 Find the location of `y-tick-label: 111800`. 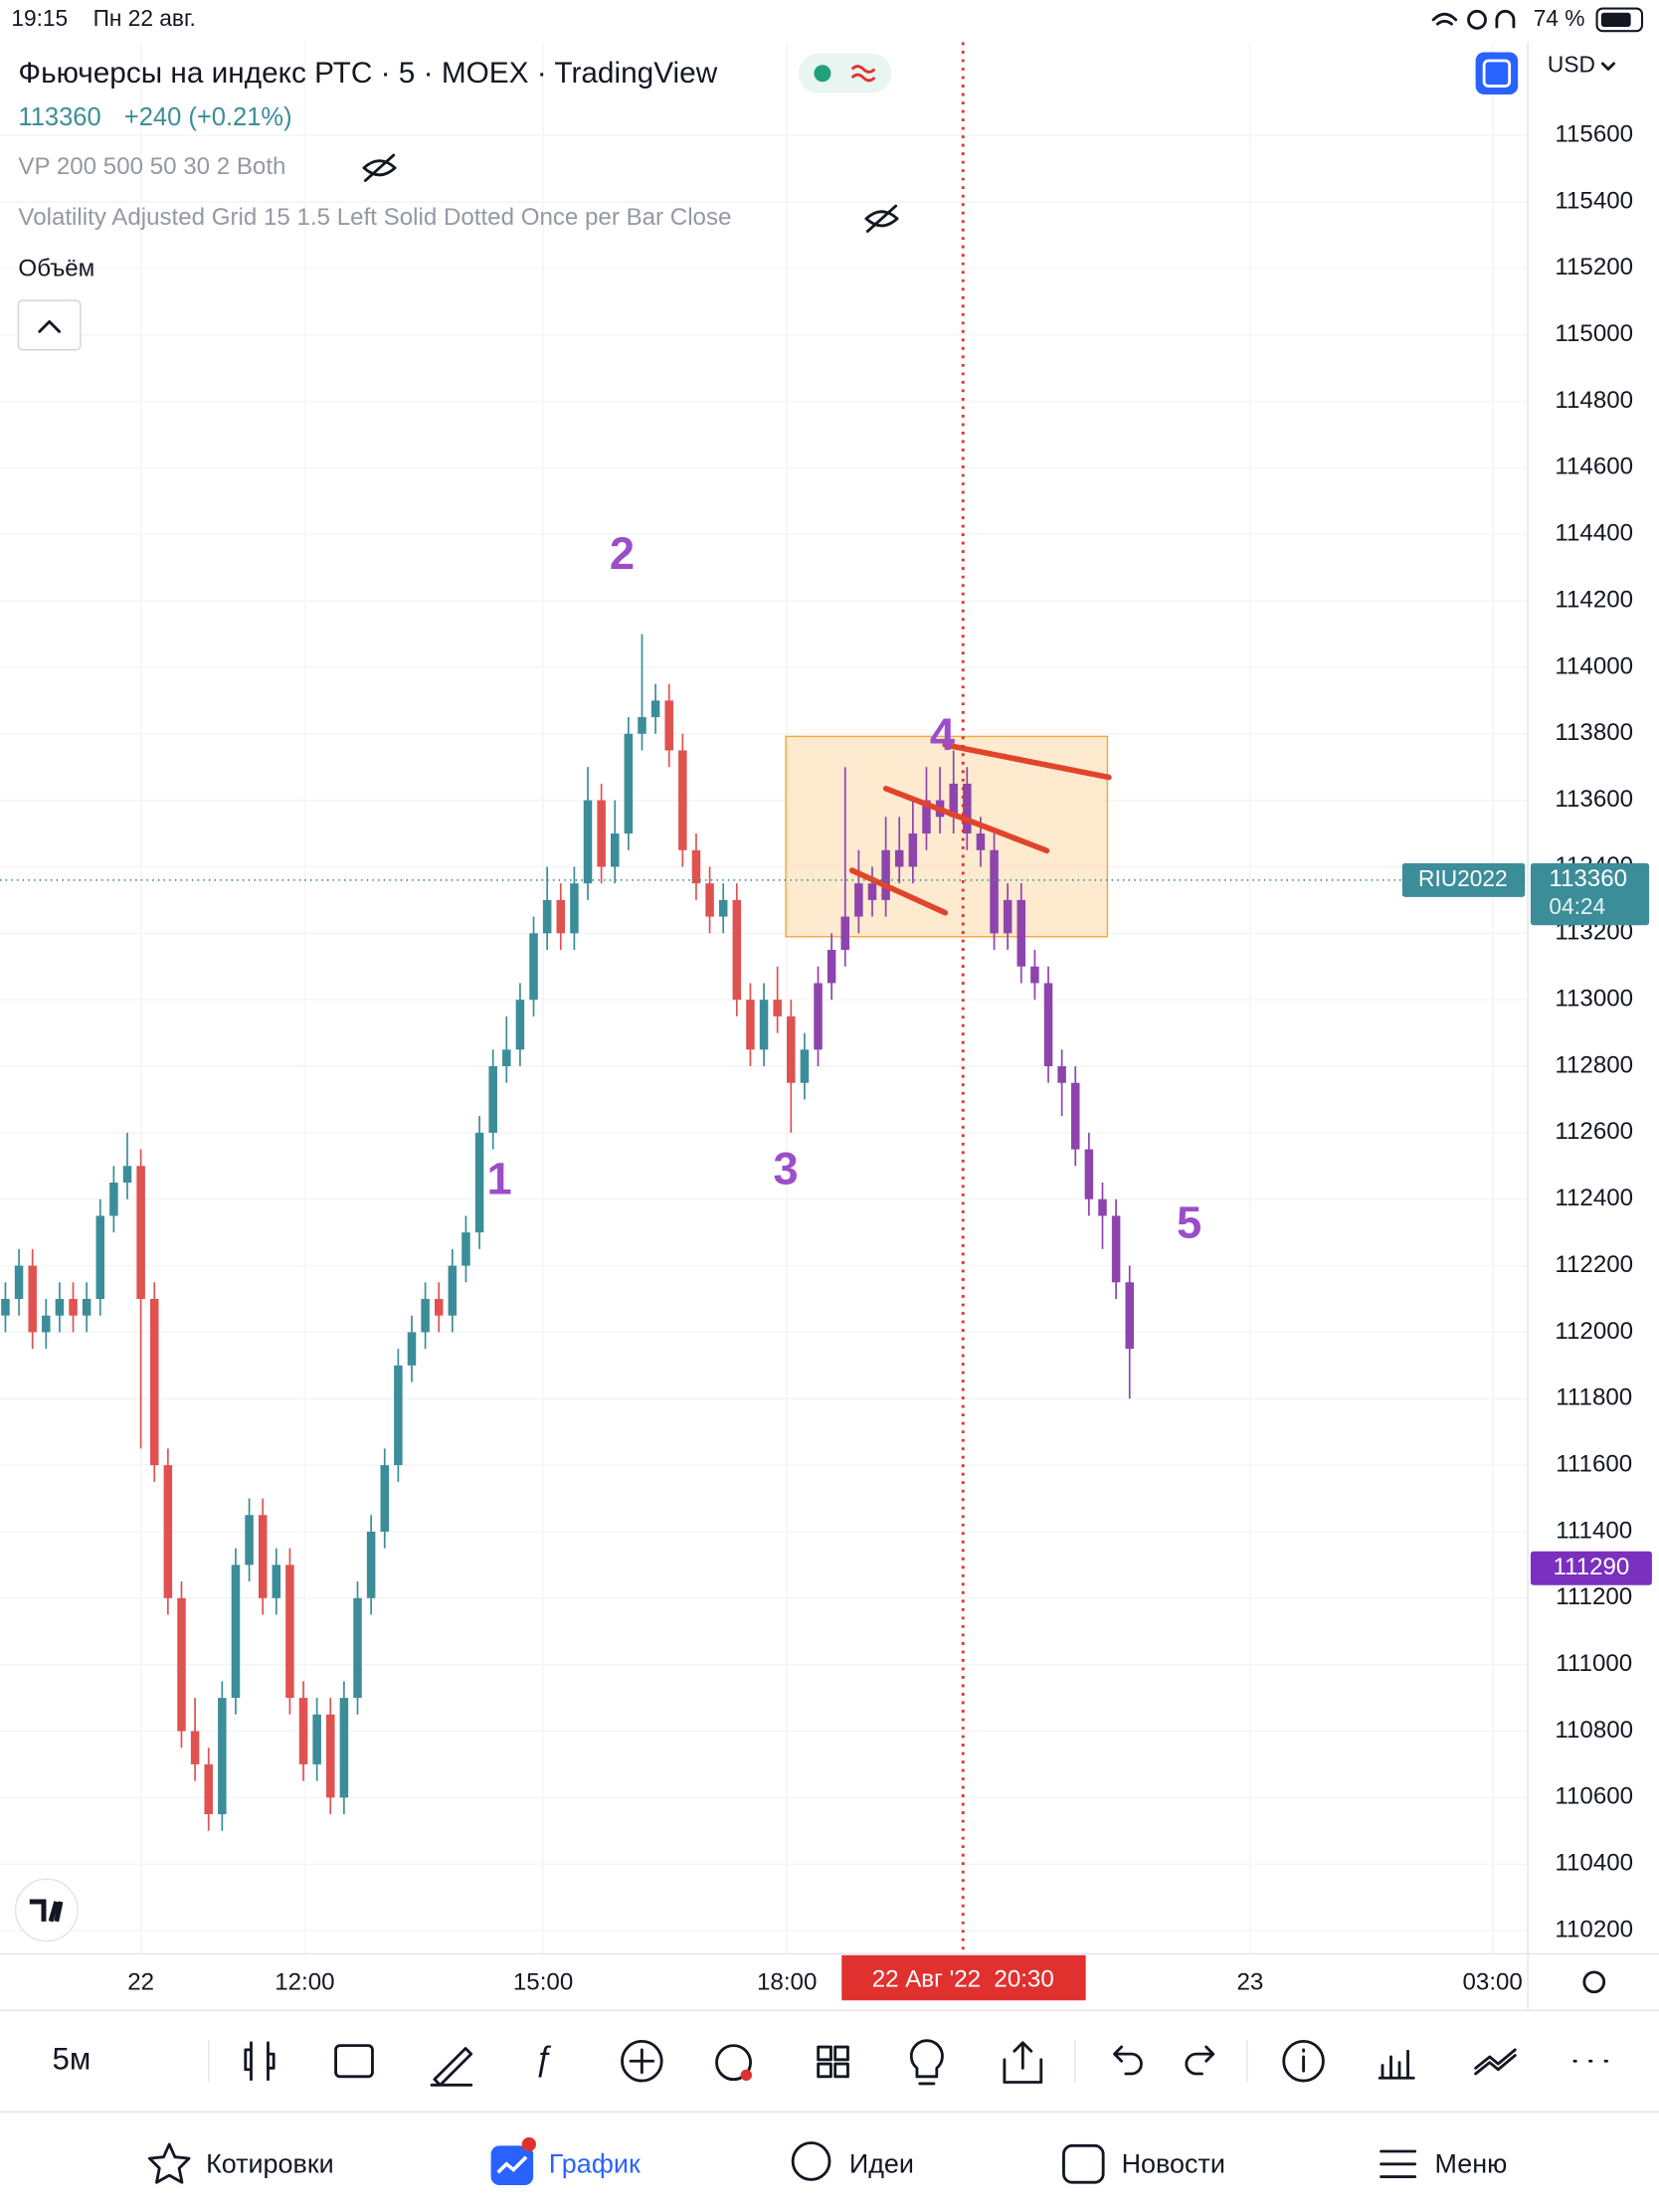

y-tick-label: 111800 is located at coordinates (1594, 1397).